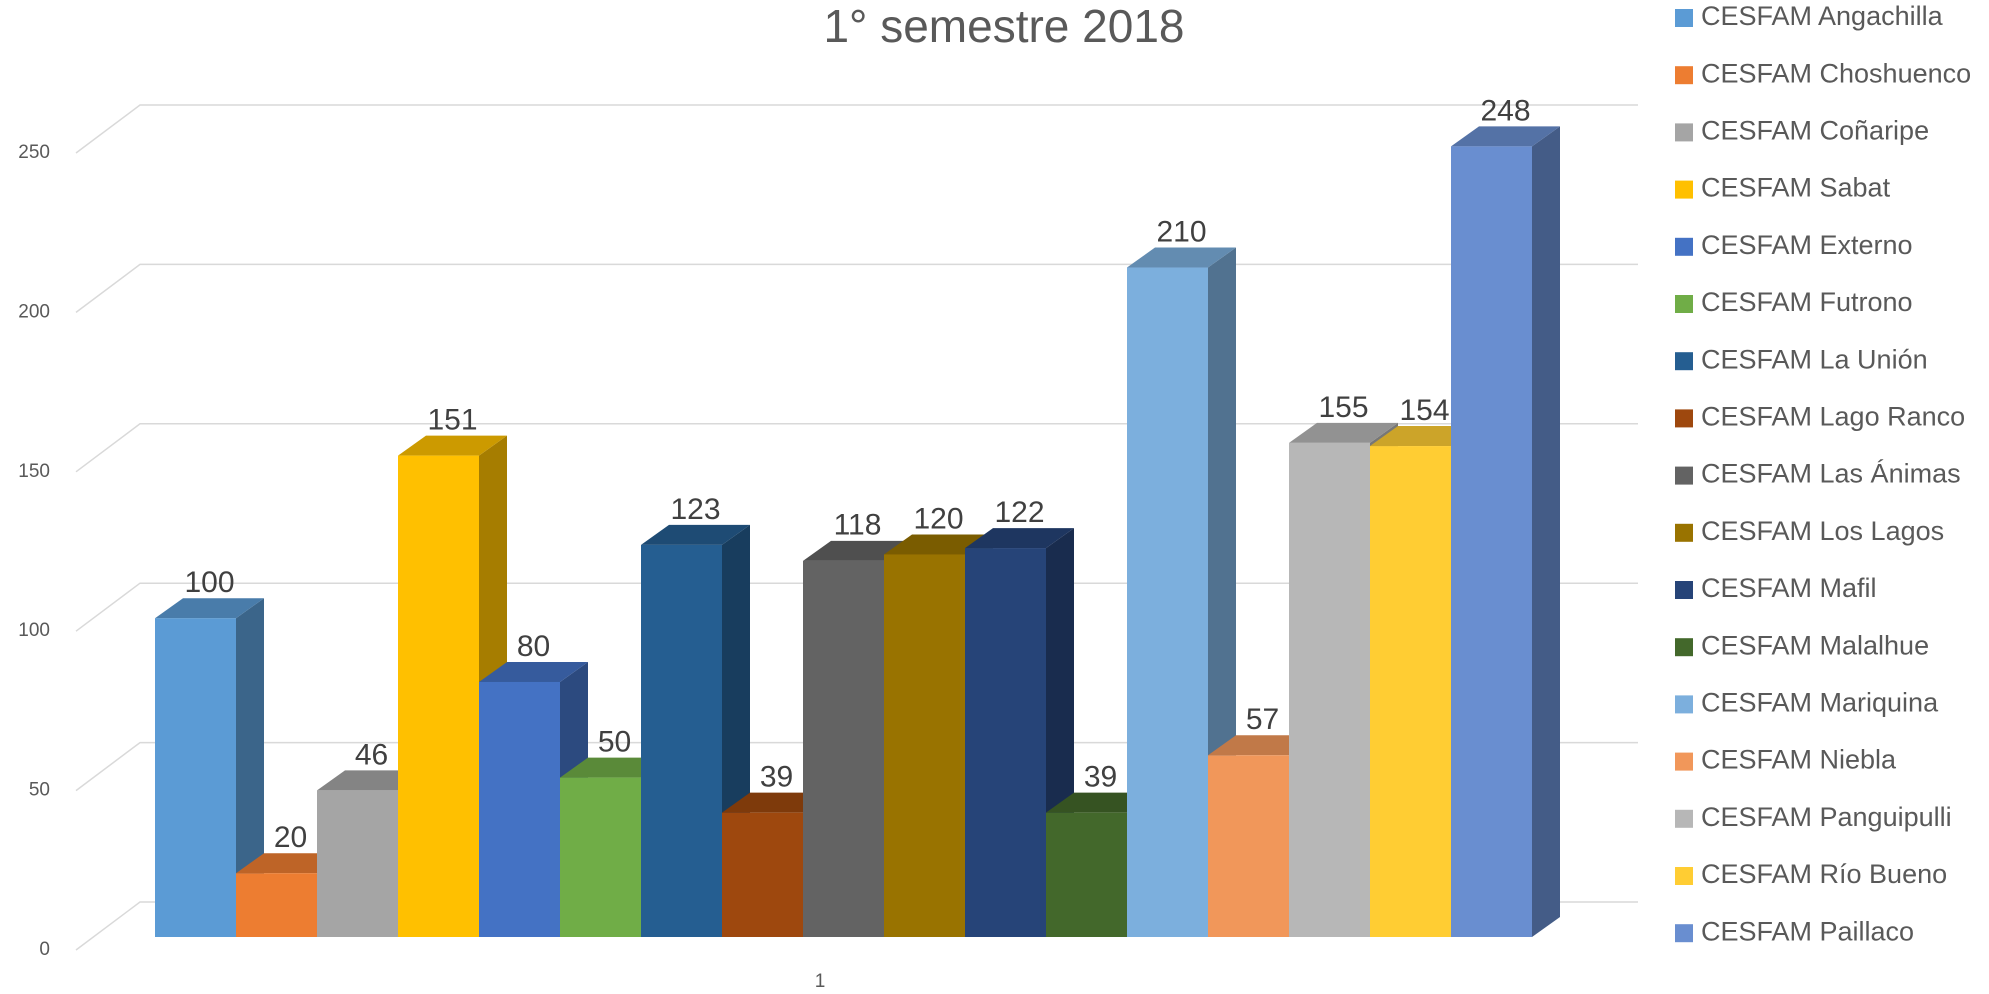  Describe the element at coordinates (1824, 874) in the screenshot. I see `legend-label: CESFAM Río Bueno` at that location.